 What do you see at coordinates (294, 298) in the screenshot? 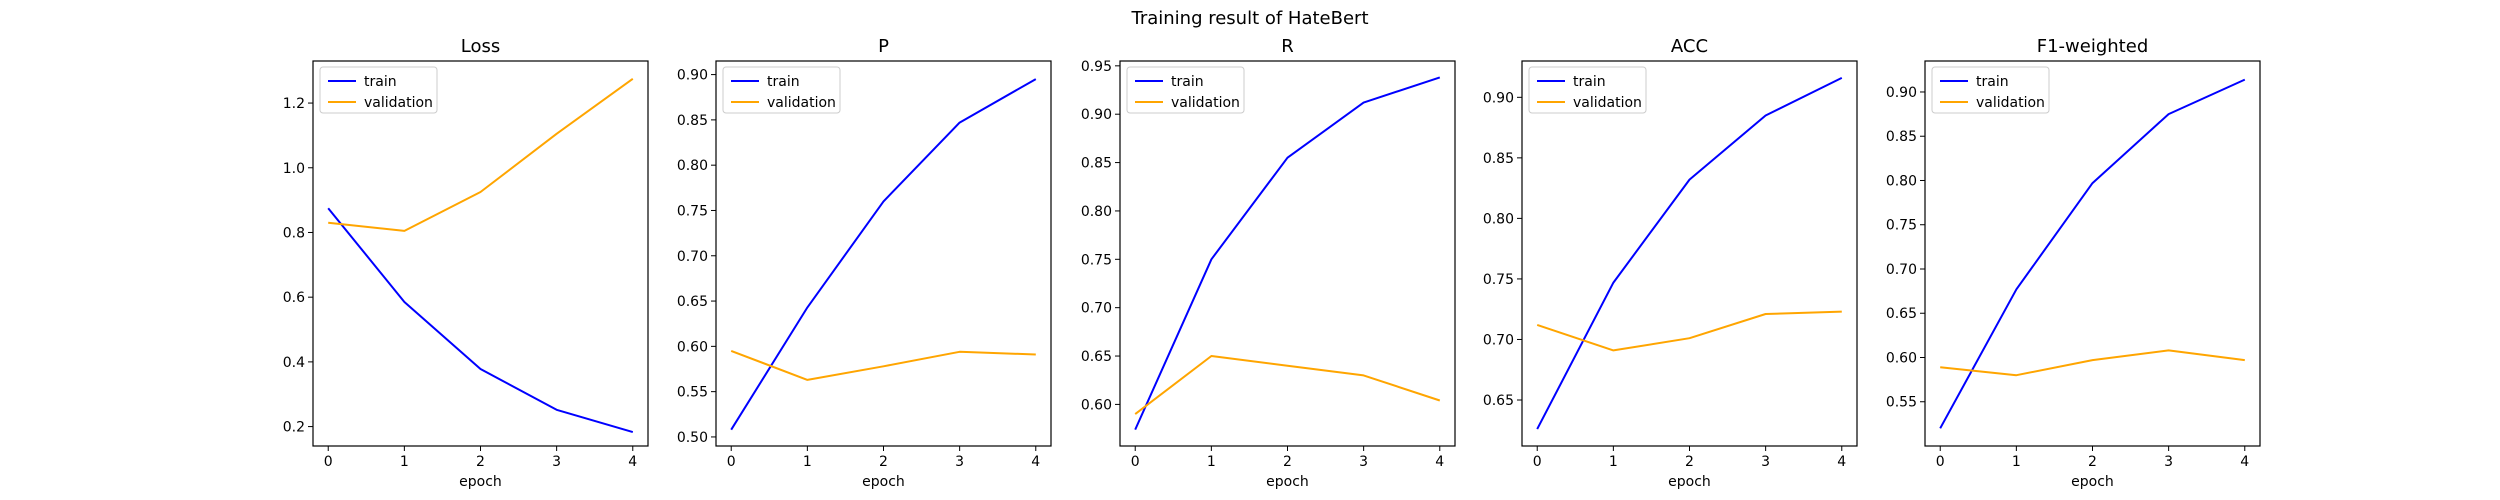
I see `y-tick-label: 0.6` at bounding box center [294, 298].